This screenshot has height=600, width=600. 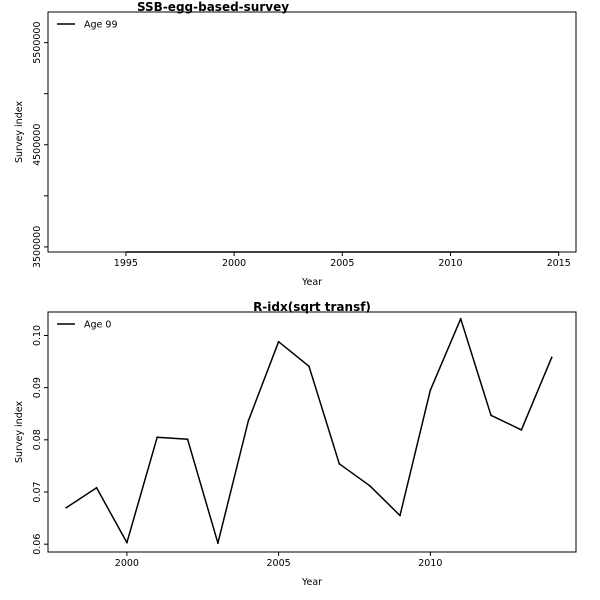 What do you see at coordinates (37, 42) in the screenshot?
I see `y-tick-label: 5500000` at bounding box center [37, 42].